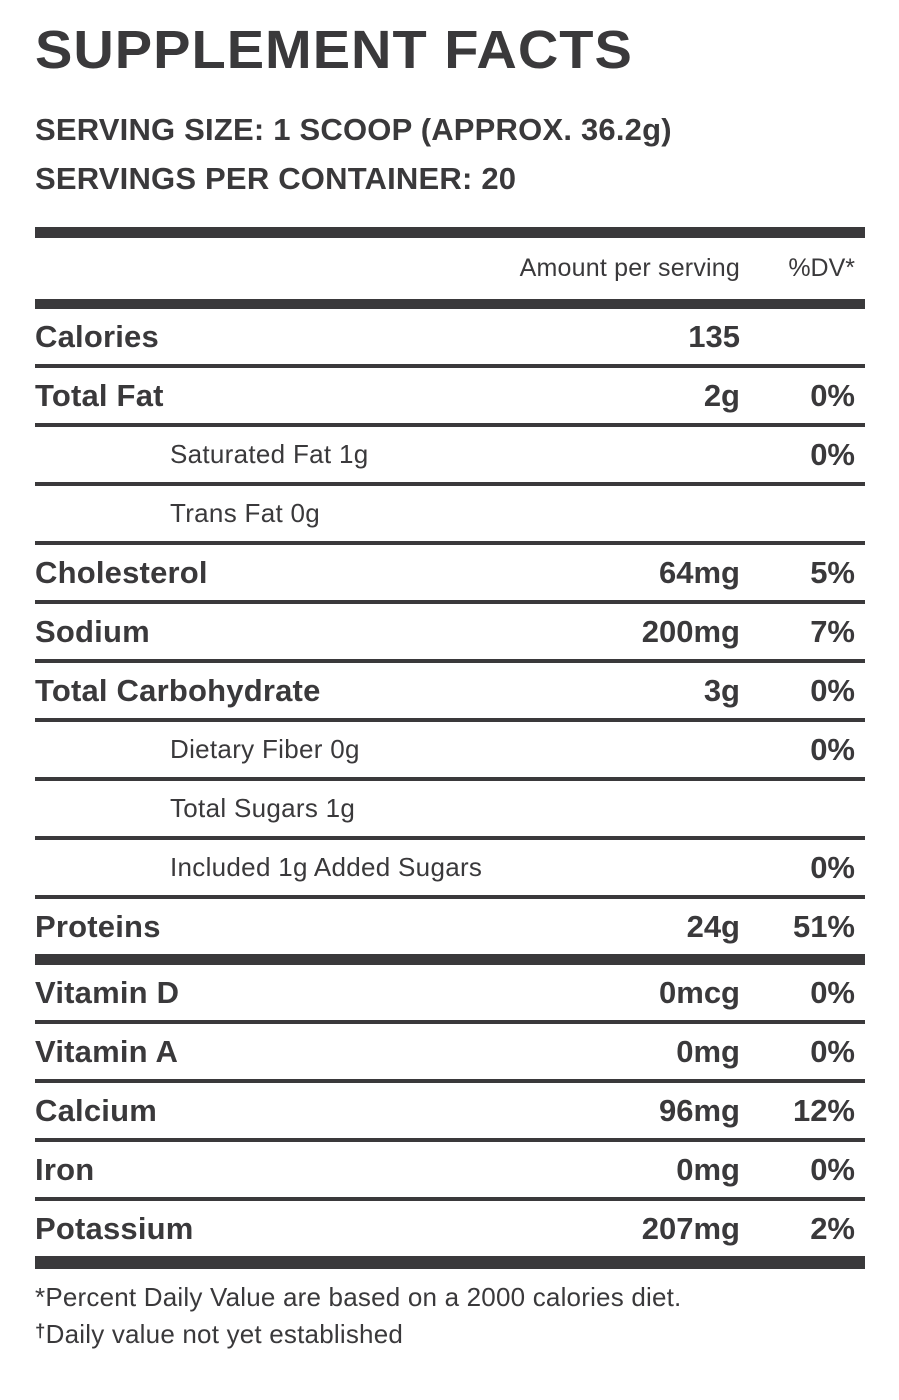 This screenshot has height=1400, width=899. Describe the element at coordinates (450, 692) in the screenshot. I see `table-row-total-carbohydrate: Total Carbohydrate 3g 0%` at that location.